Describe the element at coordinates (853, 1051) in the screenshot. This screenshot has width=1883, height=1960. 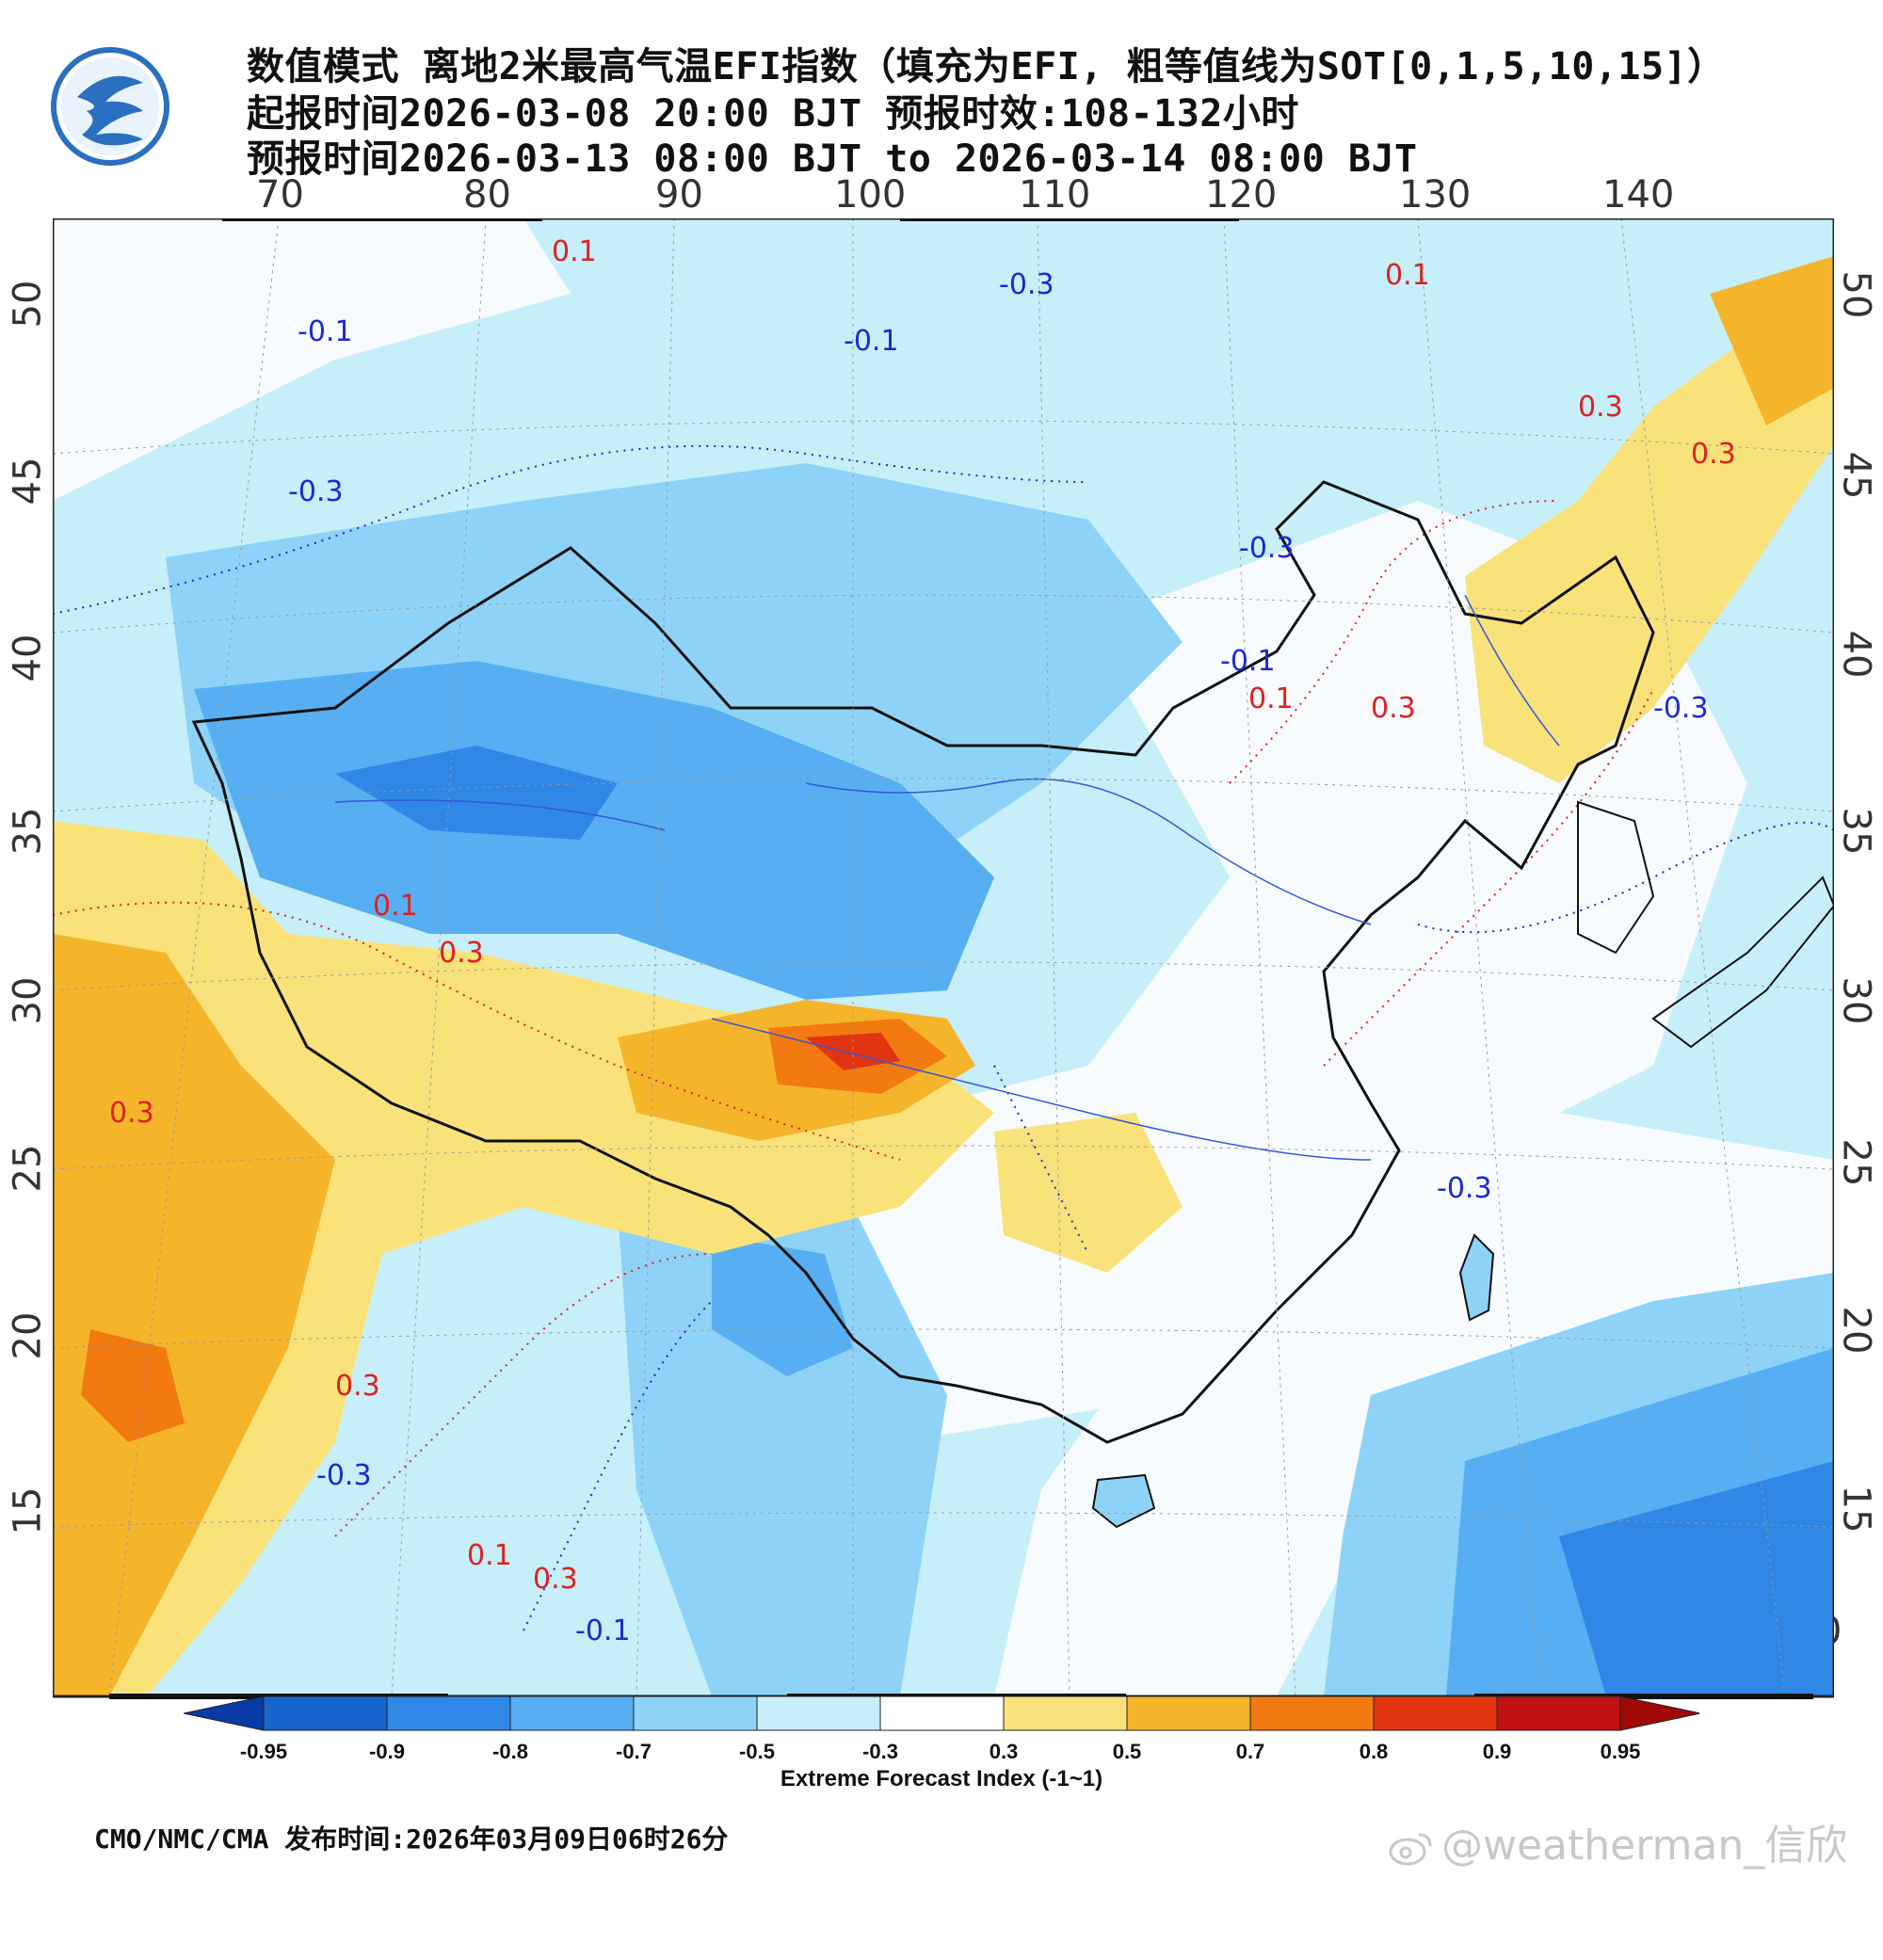
I see `efi-red-zone` at that location.